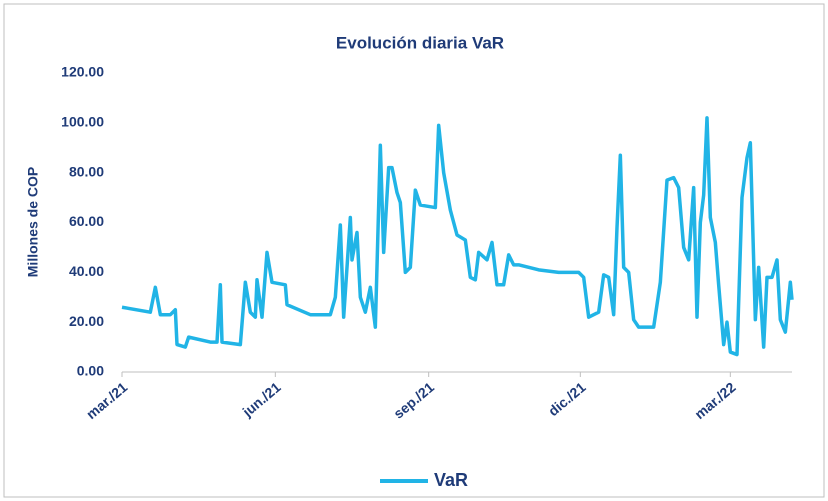 The height and width of the screenshot is (501, 828). I want to click on chart-title: Evolución diaria VaR, so click(420, 42).